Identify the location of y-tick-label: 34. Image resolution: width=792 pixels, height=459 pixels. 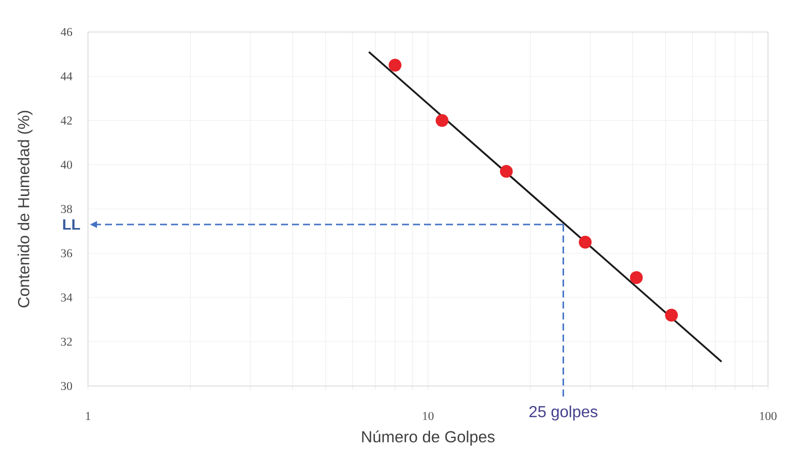
(66, 297).